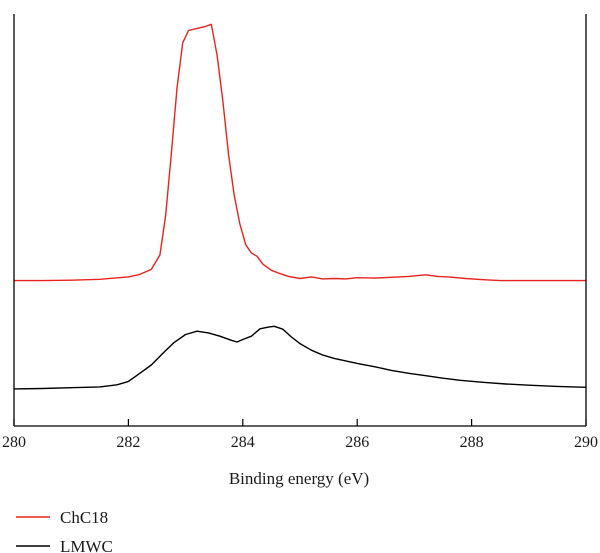  What do you see at coordinates (300, 357) in the screenshot?
I see `series-line-lmwc` at bounding box center [300, 357].